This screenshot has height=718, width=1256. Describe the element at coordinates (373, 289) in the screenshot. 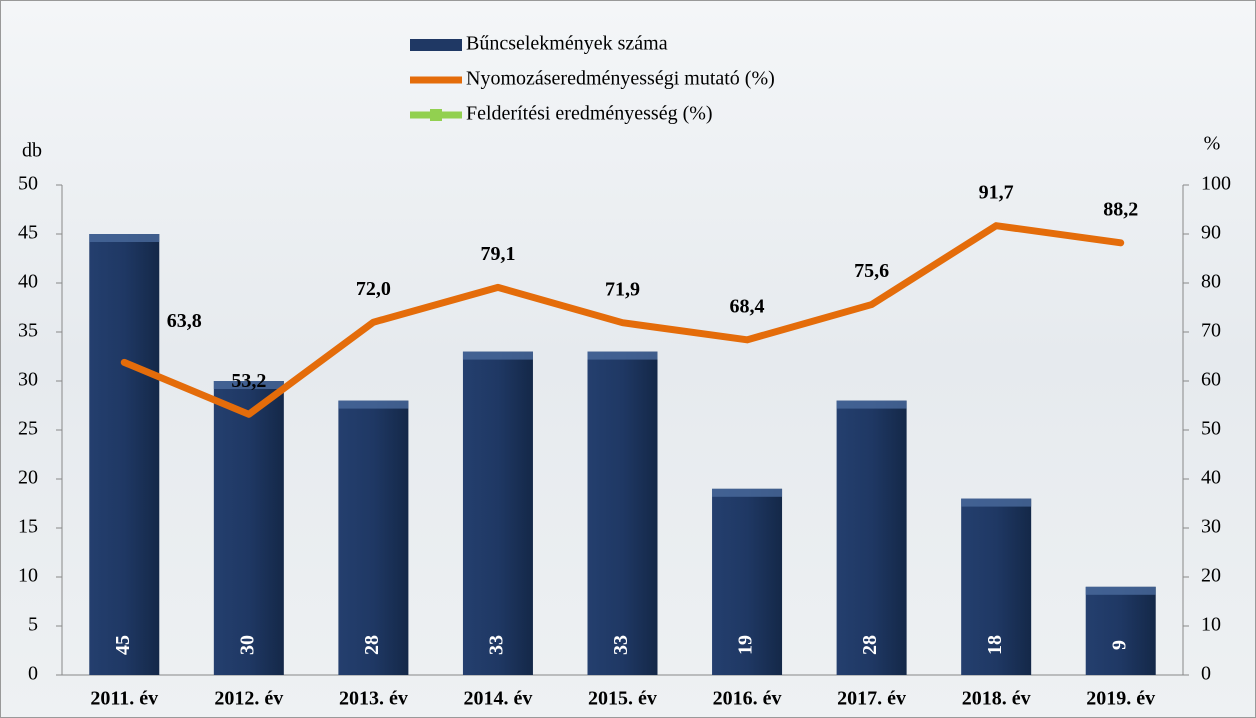

I see `line-value-label: 72,0` at that location.